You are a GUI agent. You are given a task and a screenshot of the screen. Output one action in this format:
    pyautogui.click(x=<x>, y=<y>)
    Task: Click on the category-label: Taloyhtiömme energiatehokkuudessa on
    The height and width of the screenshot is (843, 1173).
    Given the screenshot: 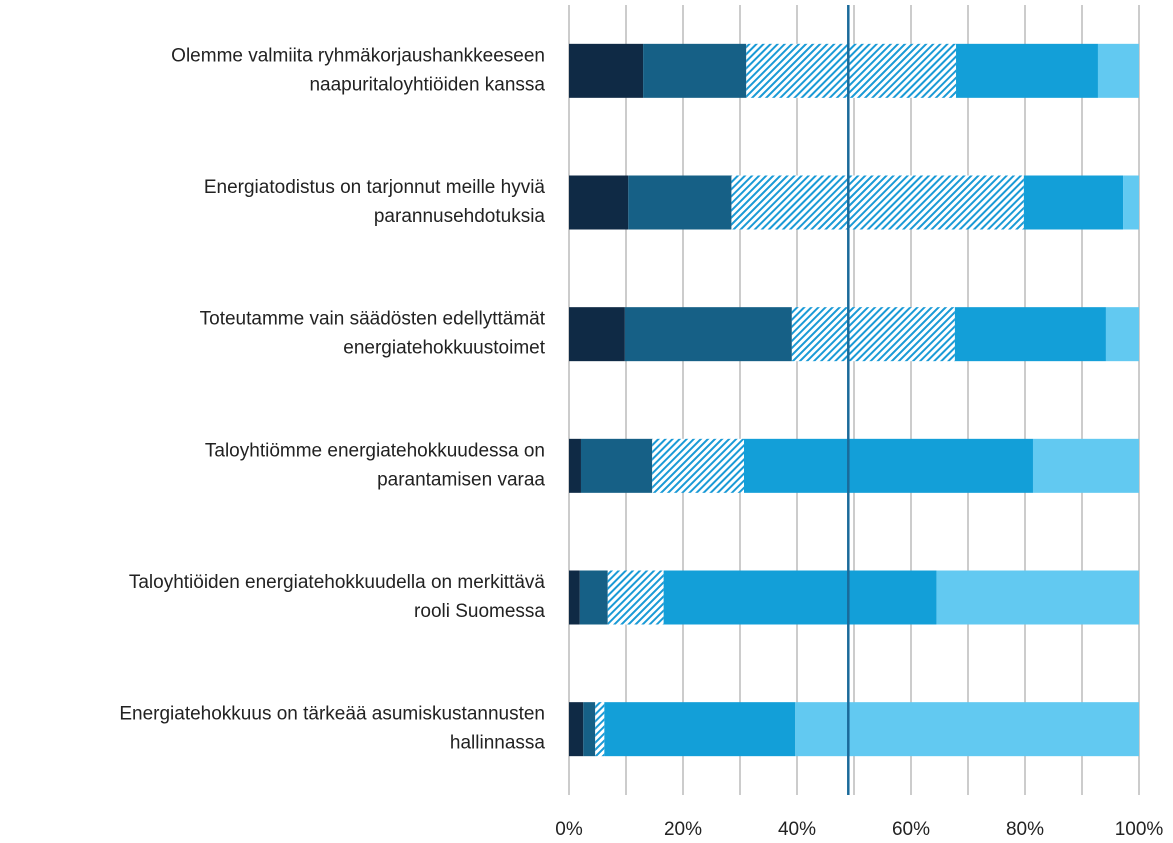 What is the action you would take?
    pyautogui.click(x=375, y=450)
    